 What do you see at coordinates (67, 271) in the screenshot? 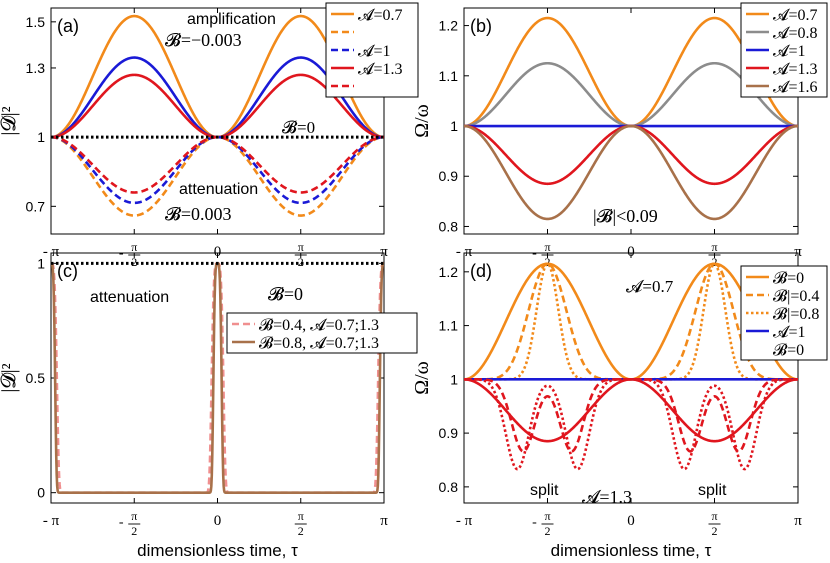
I see `panel-label: (c)` at bounding box center [67, 271].